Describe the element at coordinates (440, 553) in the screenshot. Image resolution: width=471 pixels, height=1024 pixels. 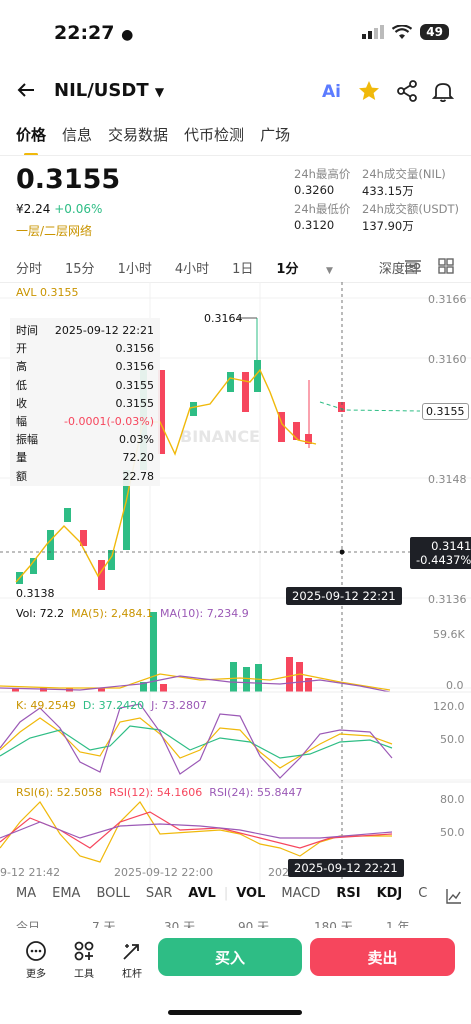
I see `crosshair-price-tag: 0.3141 -0.4437%` at that location.